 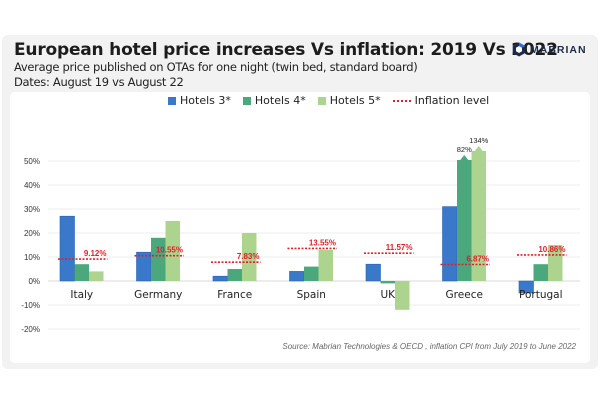 I want to click on x-category-label: Greece, so click(x=464, y=295).